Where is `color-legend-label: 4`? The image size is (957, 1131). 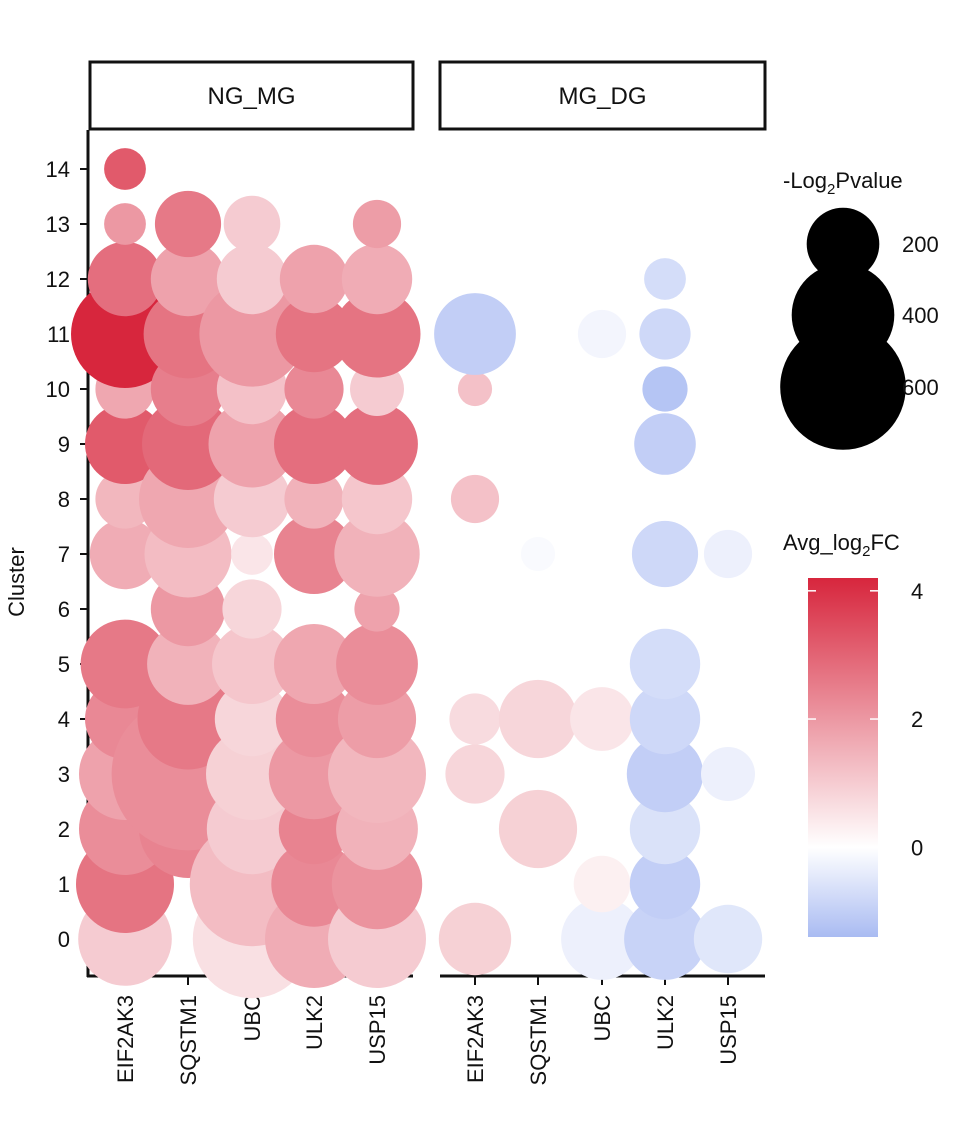
color-legend-label: 4 is located at coordinates (917, 591).